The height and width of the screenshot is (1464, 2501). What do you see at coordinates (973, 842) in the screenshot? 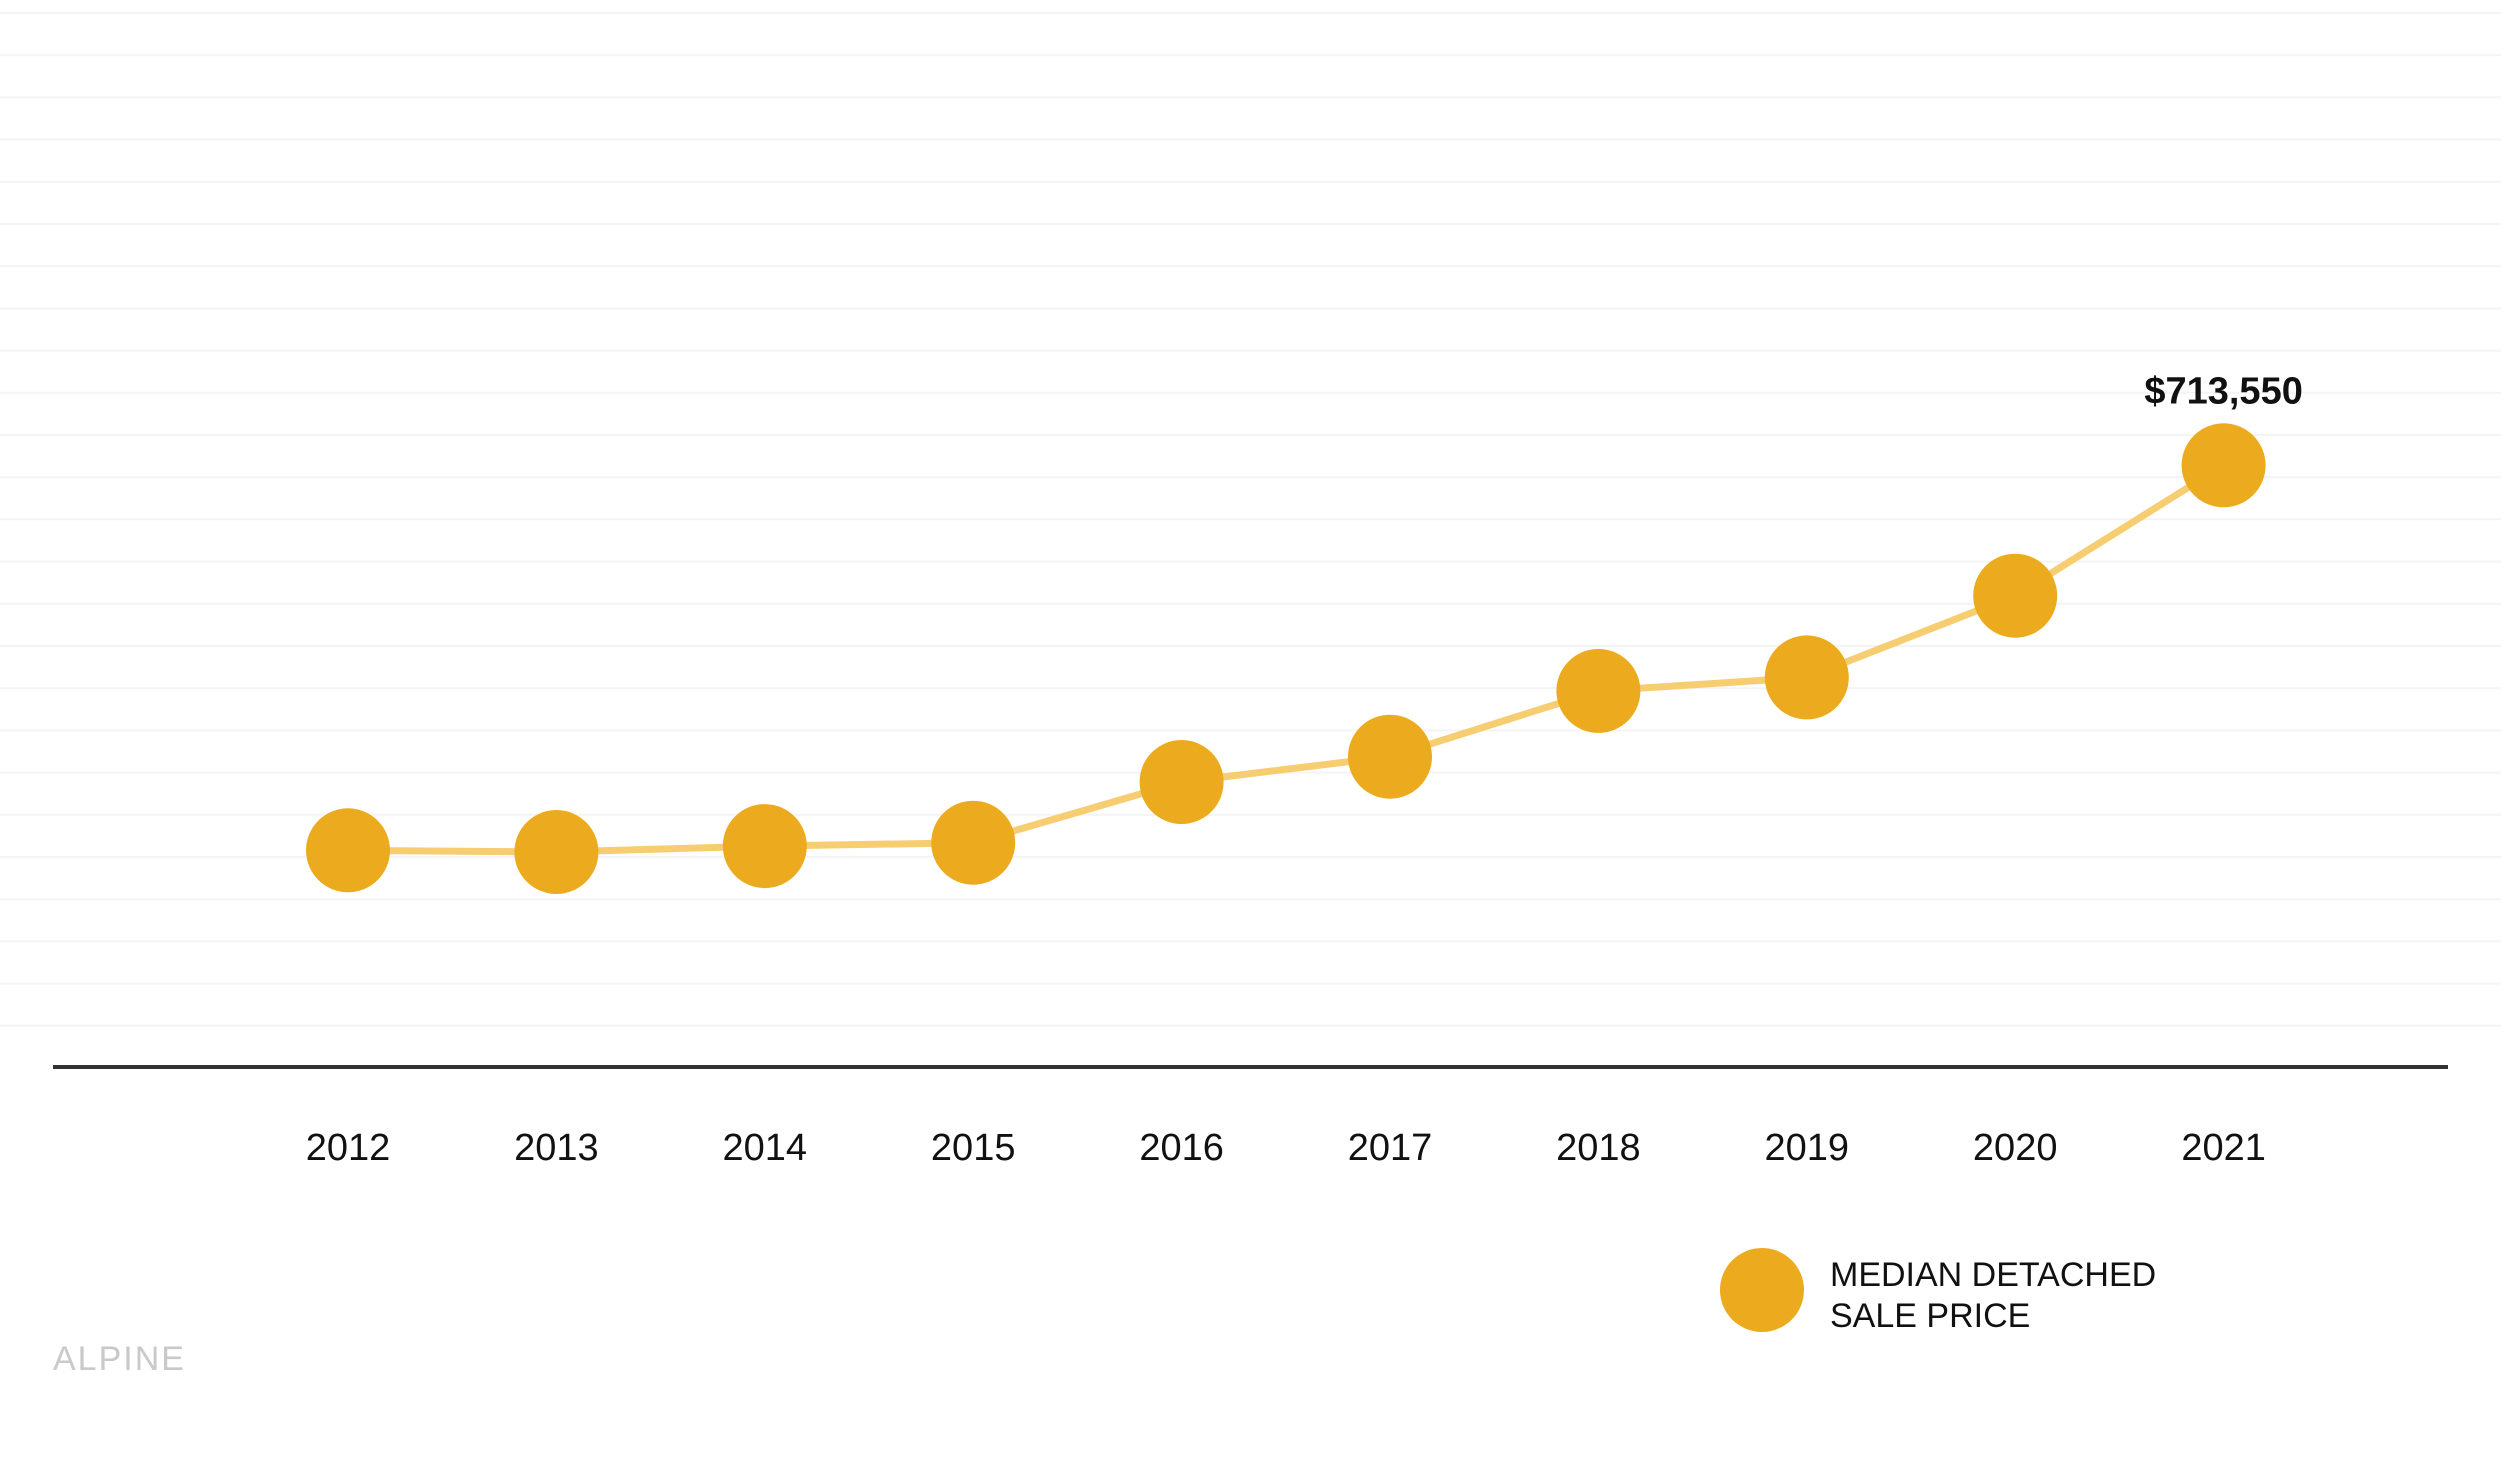
I see `data-point-2015` at bounding box center [973, 842].